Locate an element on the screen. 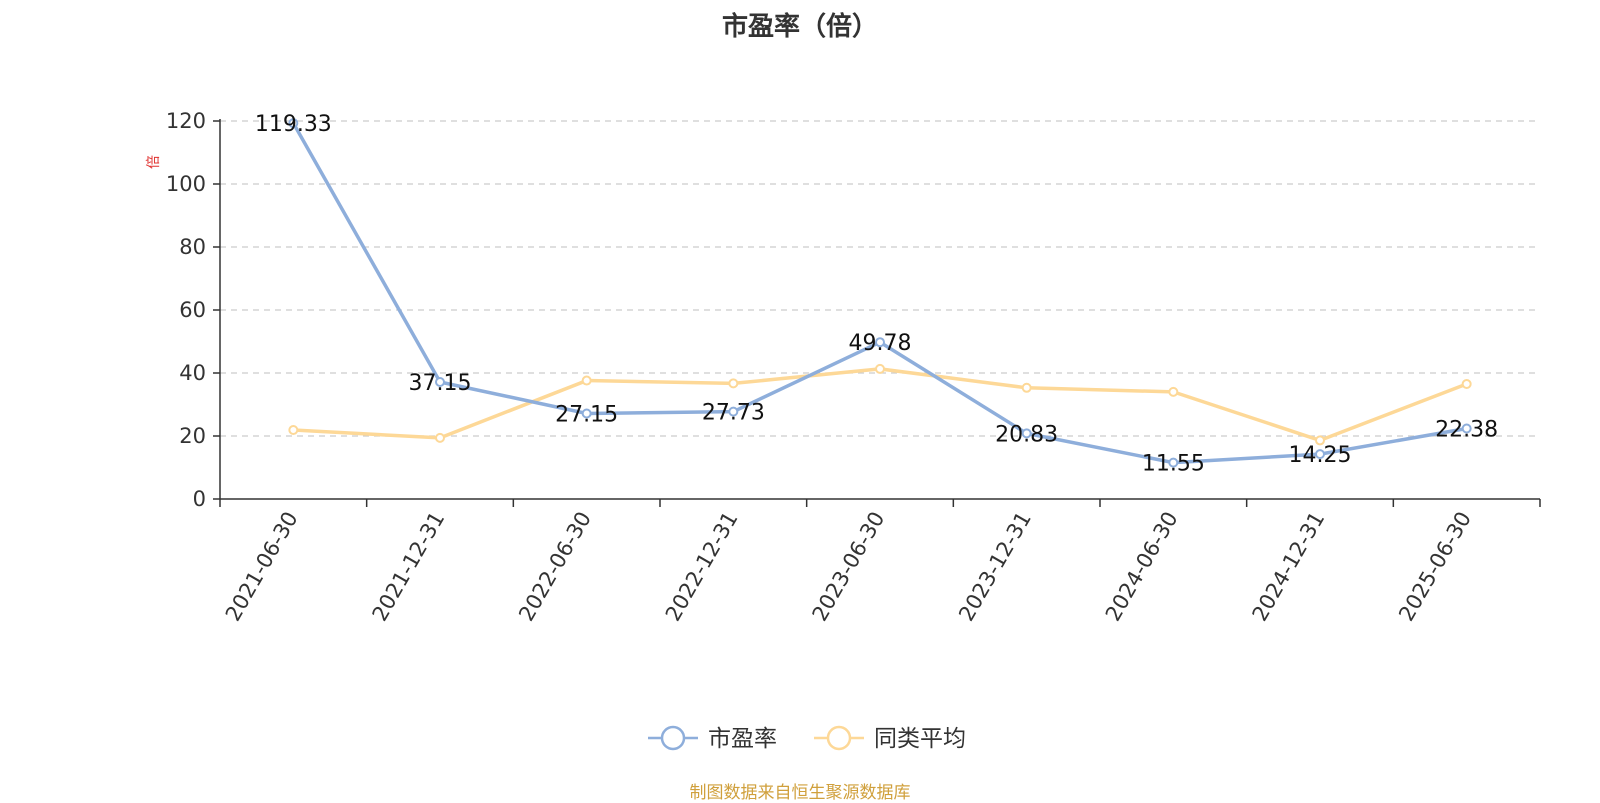 The width and height of the screenshot is (1600, 803). data-label: 11.55 is located at coordinates (1173, 464).